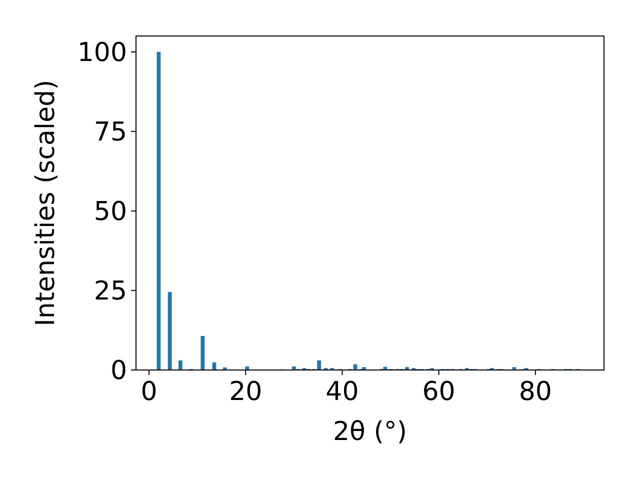  I want to click on x-tick-label: 60, so click(439, 392).